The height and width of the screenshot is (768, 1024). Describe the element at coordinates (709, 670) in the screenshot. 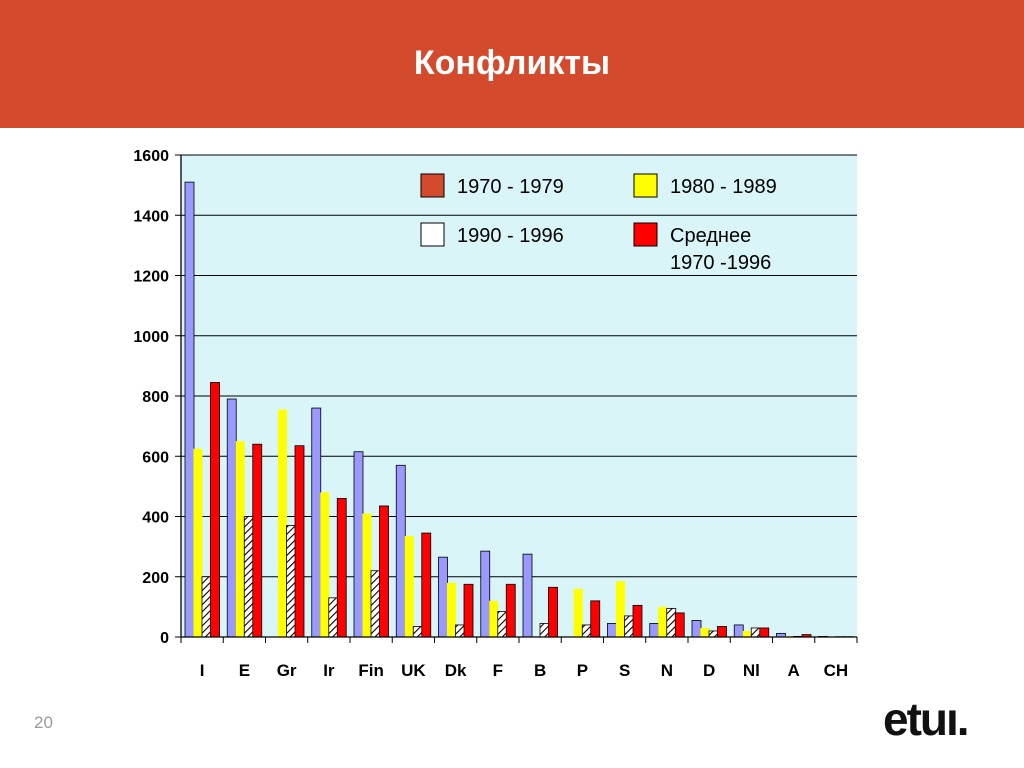

I see `x-tick-label: D` at that location.